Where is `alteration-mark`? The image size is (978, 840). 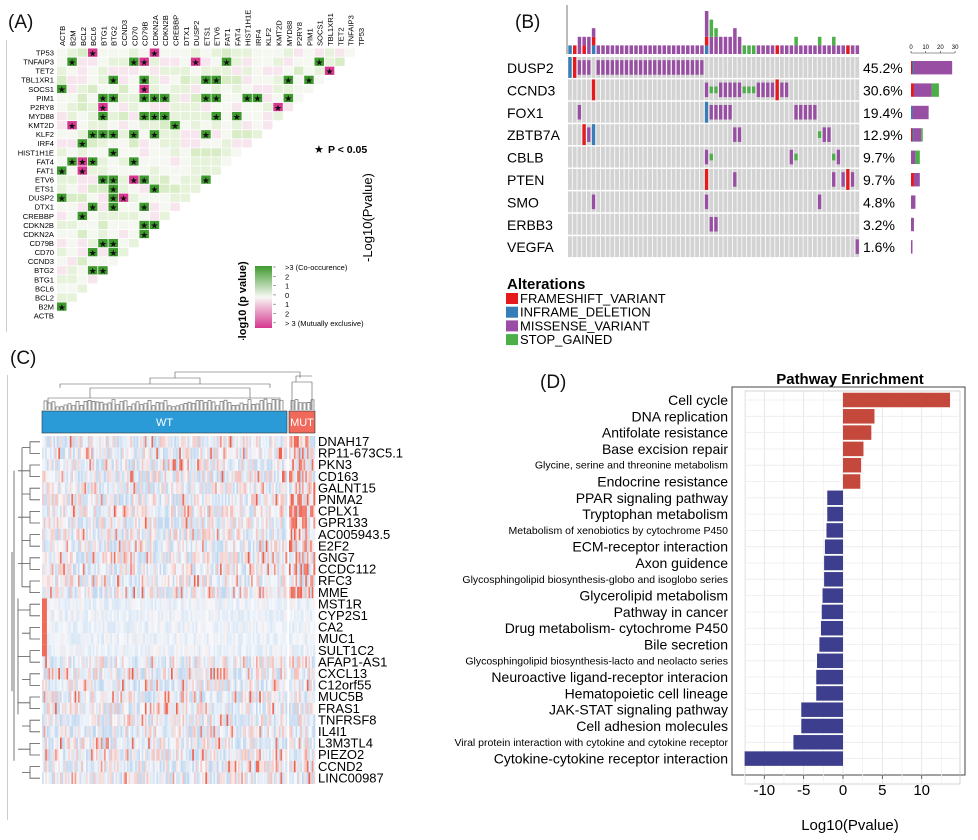
alteration-mark is located at coordinates (678, 67).